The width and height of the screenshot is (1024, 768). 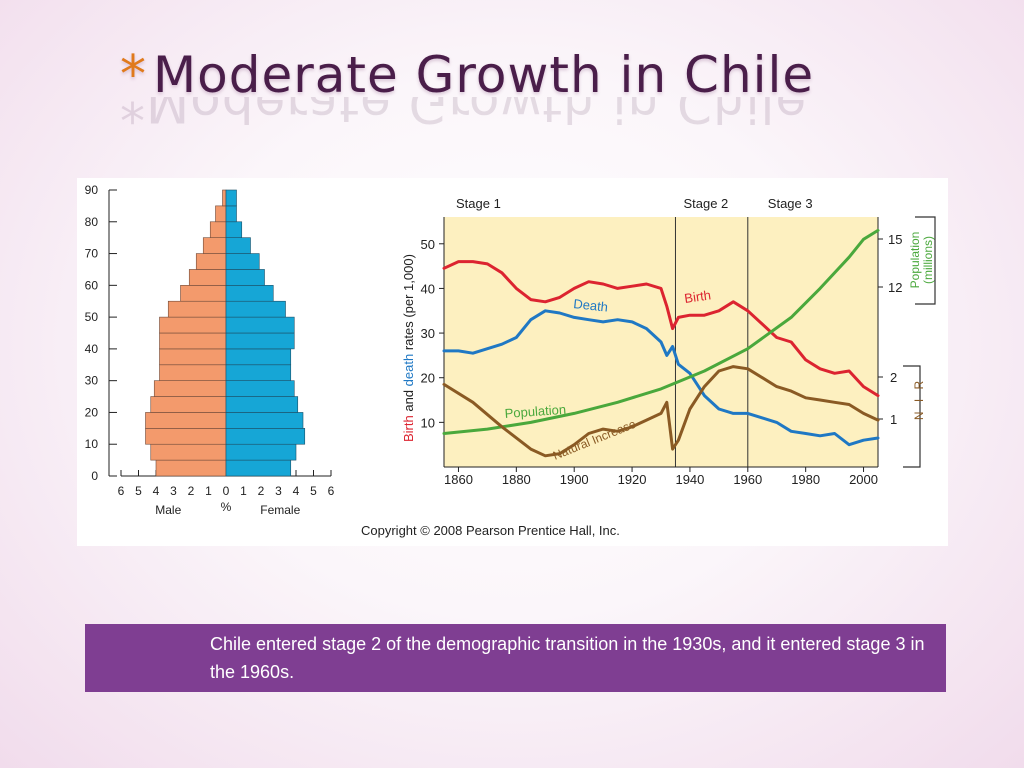 What do you see at coordinates (574, 479) in the screenshot?
I see `year-x-tick-label: 1900` at bounding box center [574, 479].